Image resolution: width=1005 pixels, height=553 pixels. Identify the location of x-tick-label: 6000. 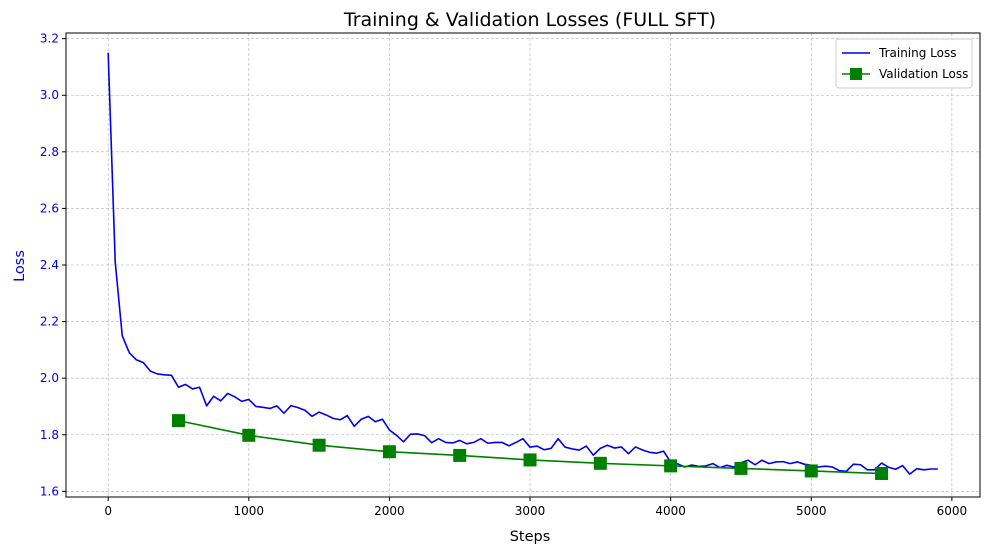
(952, 511).